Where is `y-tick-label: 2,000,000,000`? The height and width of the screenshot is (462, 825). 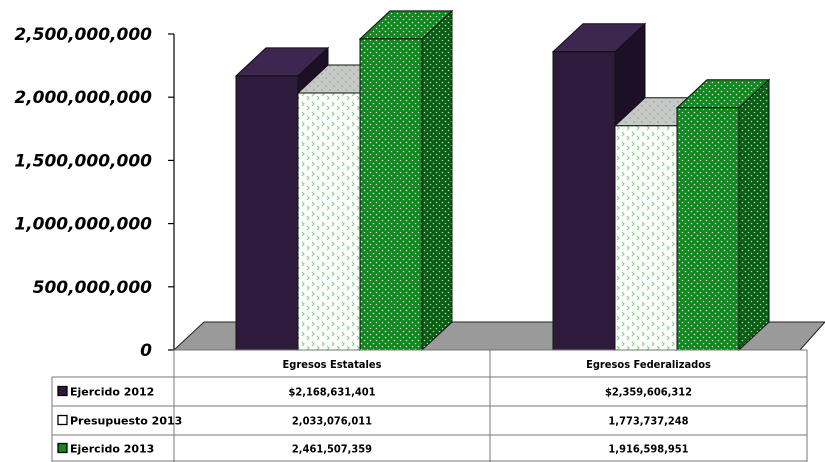 y-tick-label: 2,000,000,000 is located at coordinates (83, 98).